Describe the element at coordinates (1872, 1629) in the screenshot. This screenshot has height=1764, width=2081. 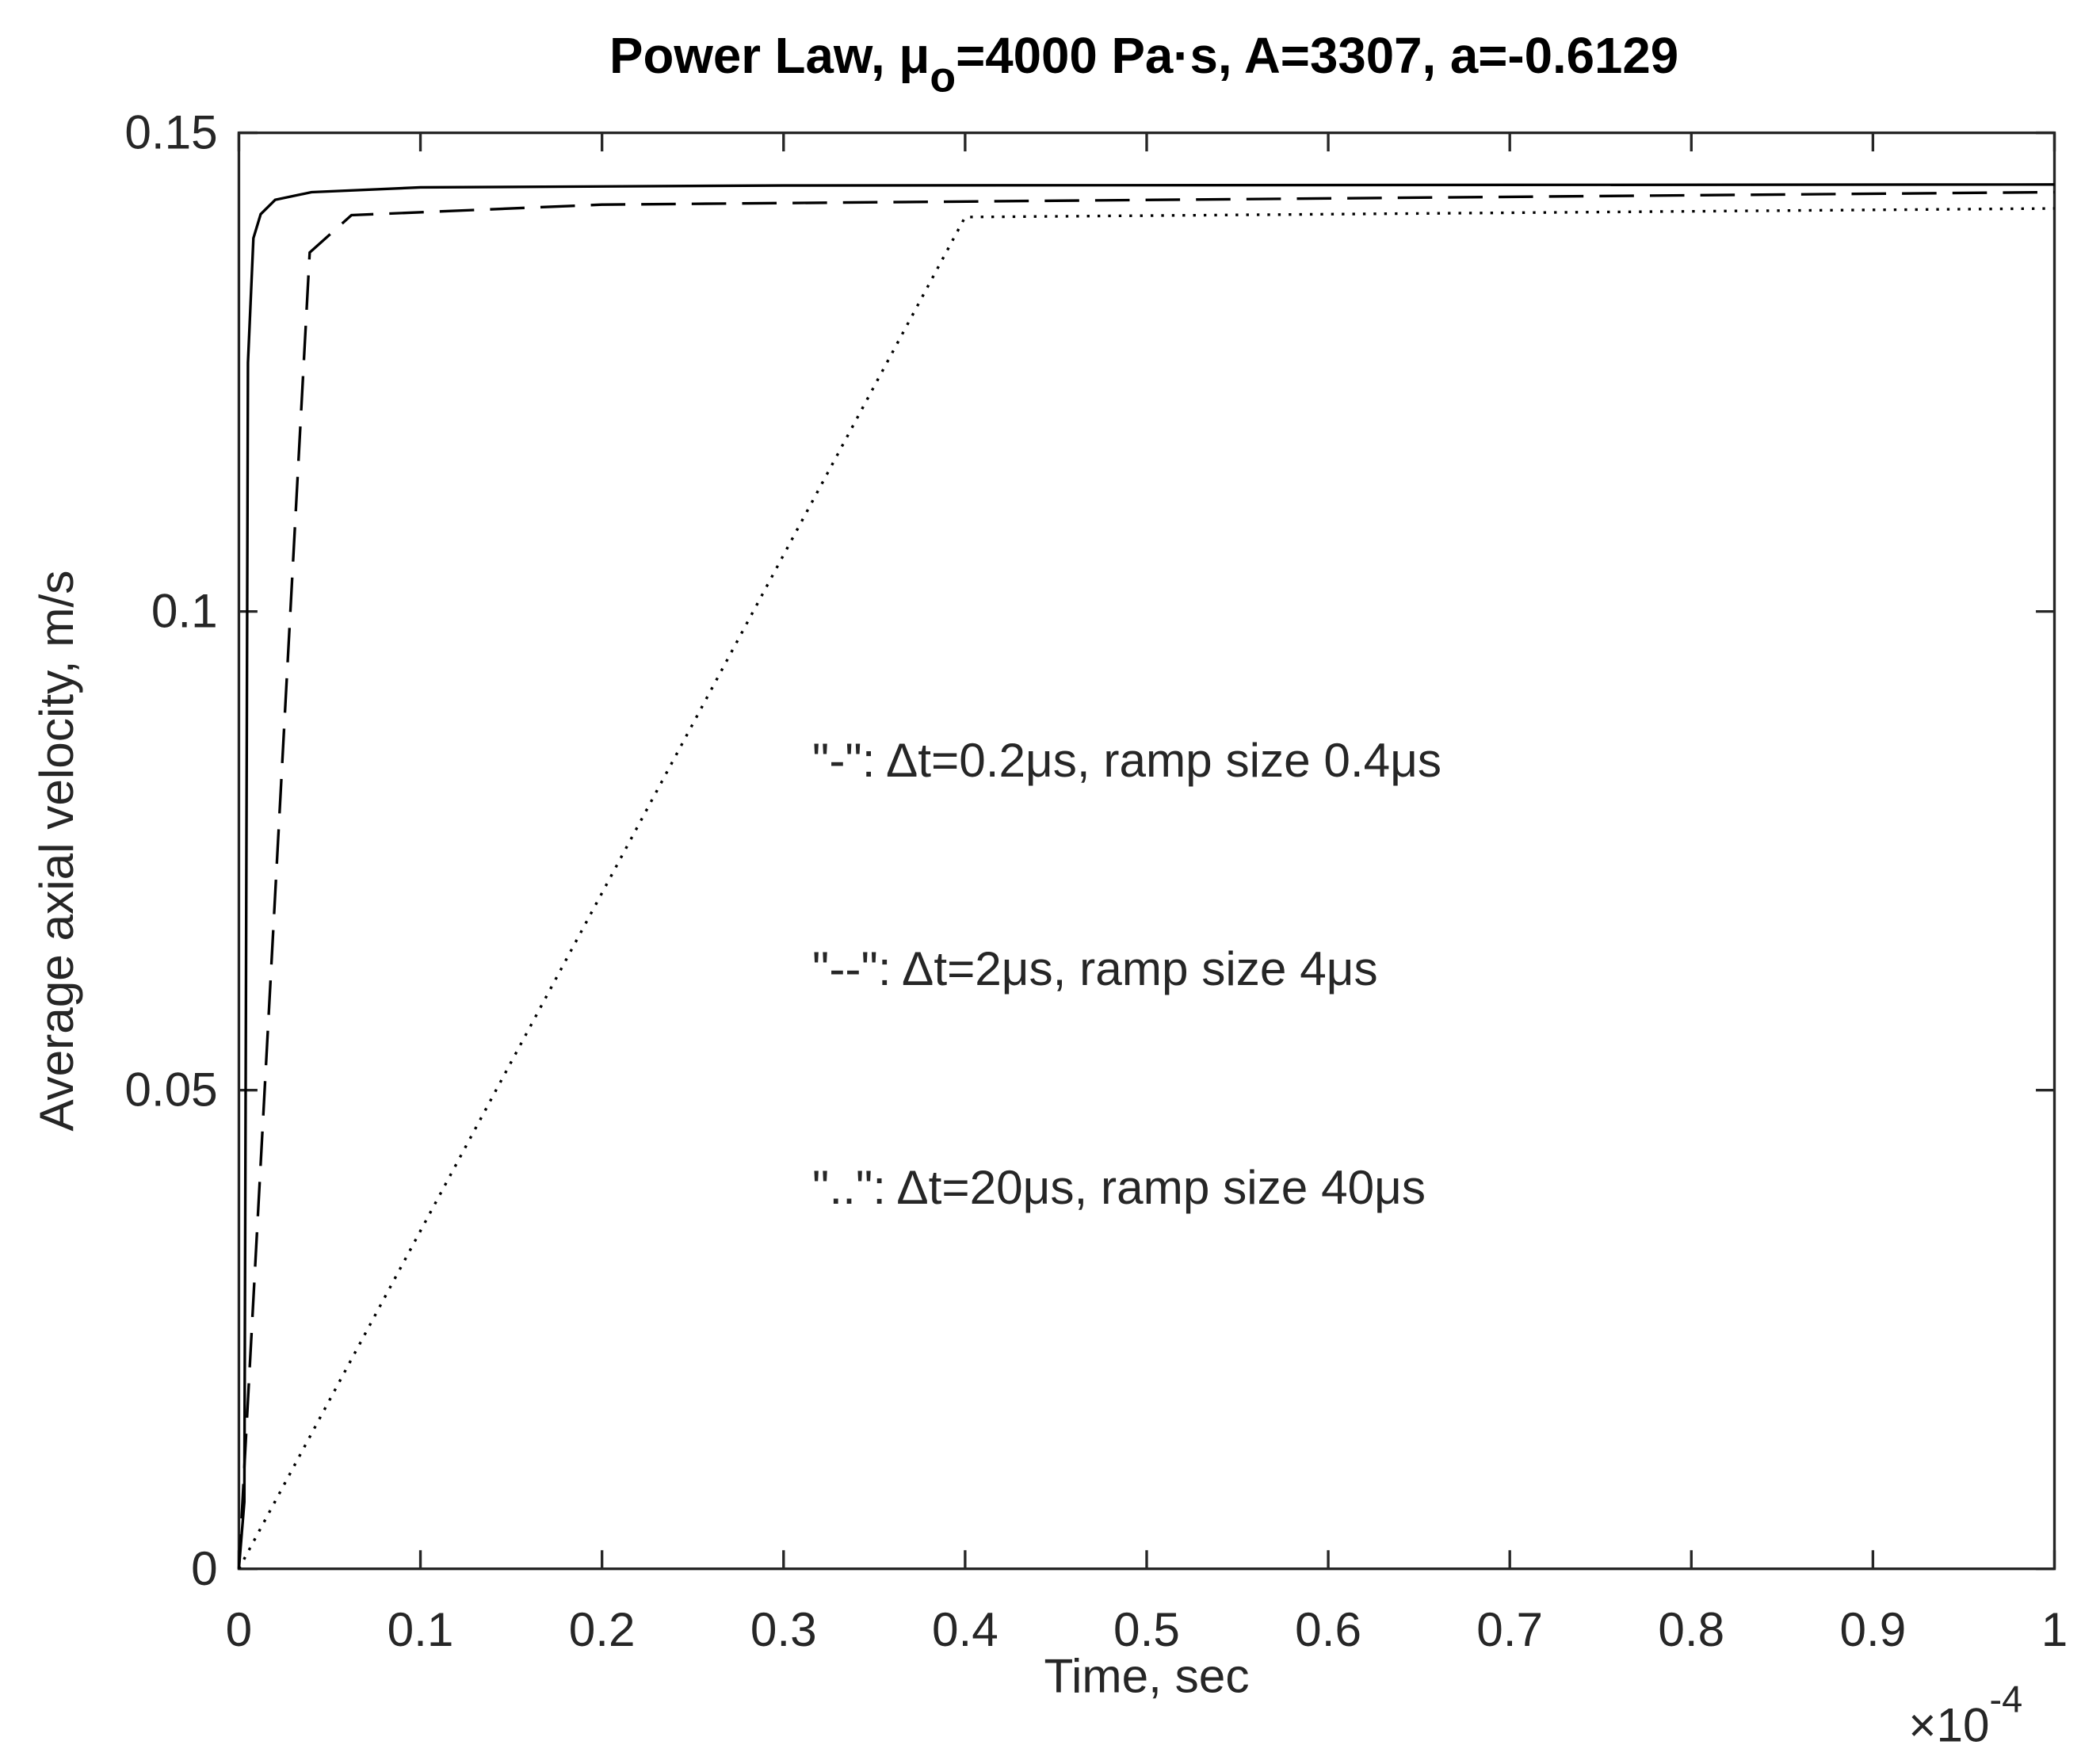
I see `x-tick-label: 0.9` at that location.